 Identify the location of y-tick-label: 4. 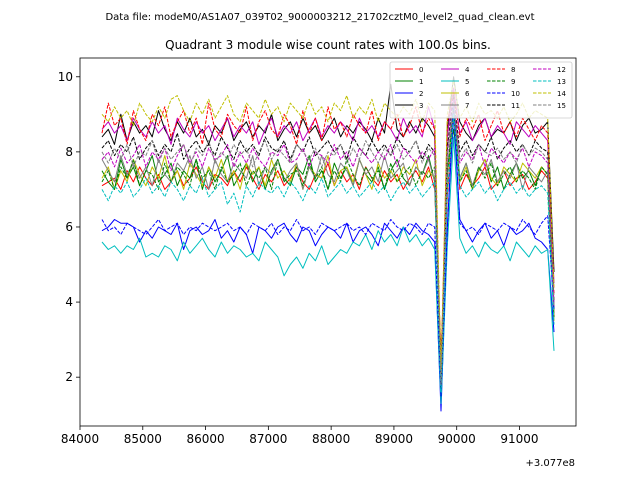
(69, 302).